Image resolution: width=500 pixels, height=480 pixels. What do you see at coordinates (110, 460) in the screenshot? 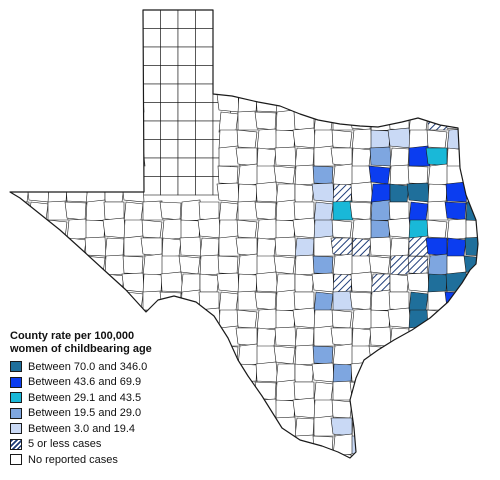
I see `legend-item: No reported cases` at bounding box center [110, 460].